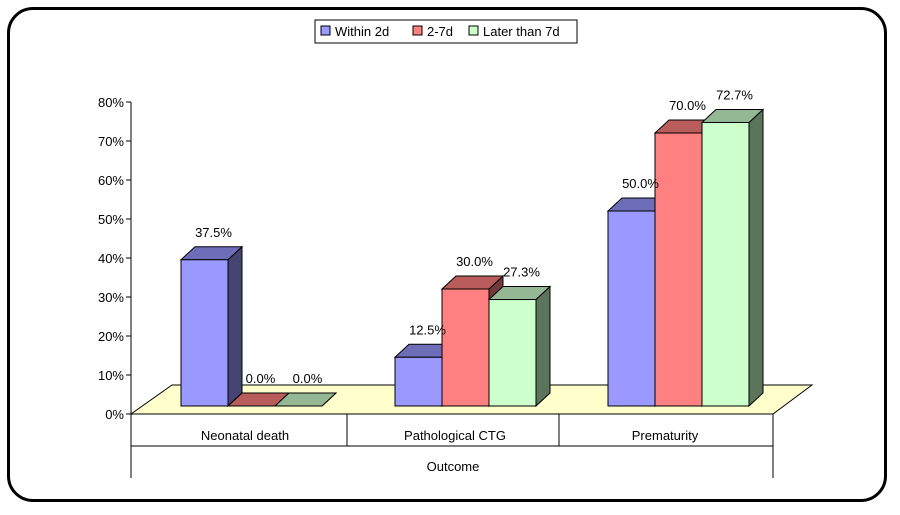 The height and width of the screenshot is (515, 900). Describe the element at coordinates (521, 31) in the screenshot. I see `legend-label-later-than-7d: Later than 7d` at that location.